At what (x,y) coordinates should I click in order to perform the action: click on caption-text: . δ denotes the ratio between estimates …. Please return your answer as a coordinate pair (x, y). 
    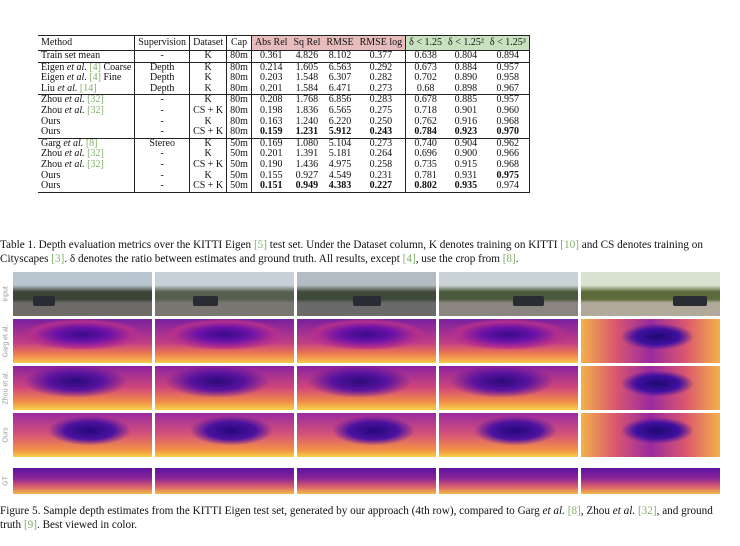
    Looking at the image, I should click on (233, 259).